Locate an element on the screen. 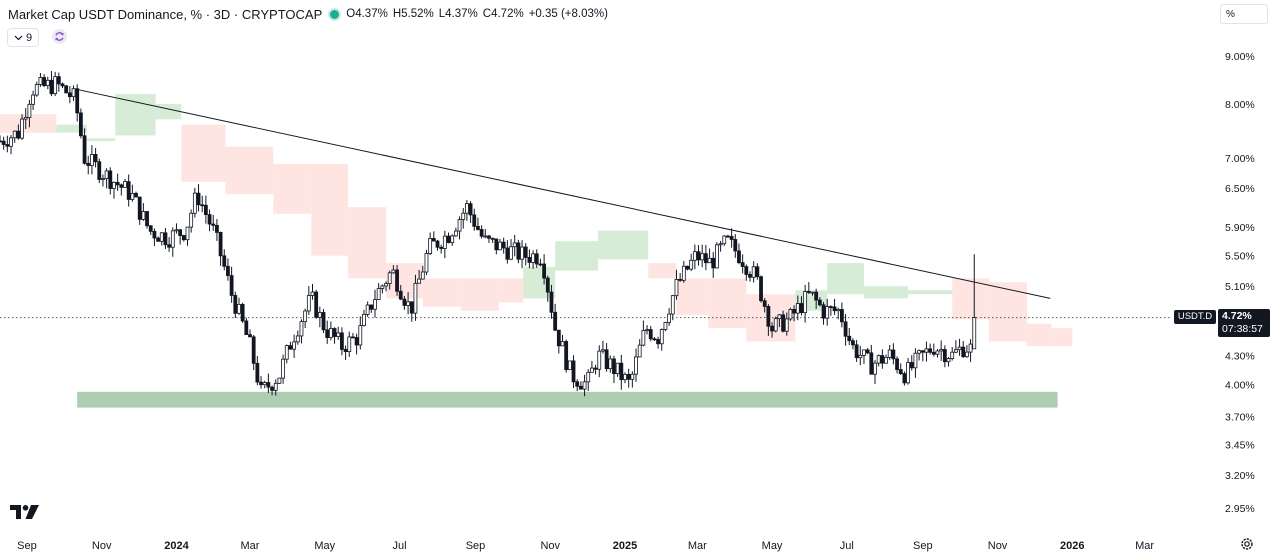  price-tick-label: 5.50% is located at coordinates (1240, 257).